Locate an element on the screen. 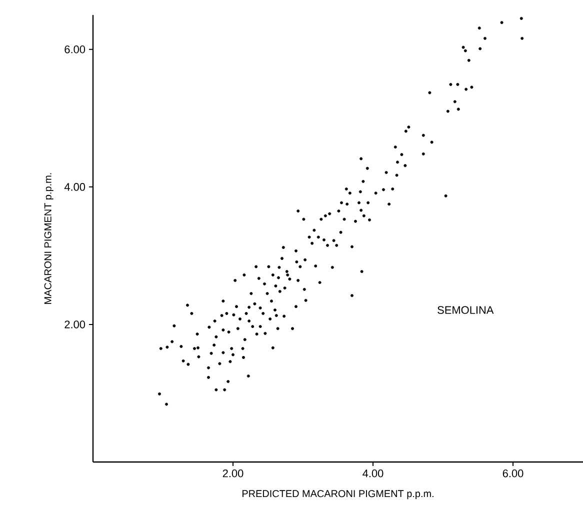  x-tick-label: 6.00 is located at coordinates (513, 474).